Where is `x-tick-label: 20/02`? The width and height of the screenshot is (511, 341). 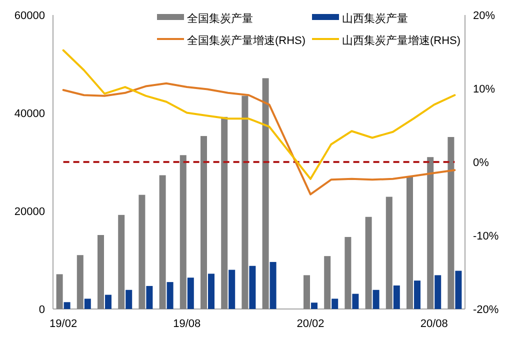
x-tick-label: 20/02 is located at coordinates (310, 324).